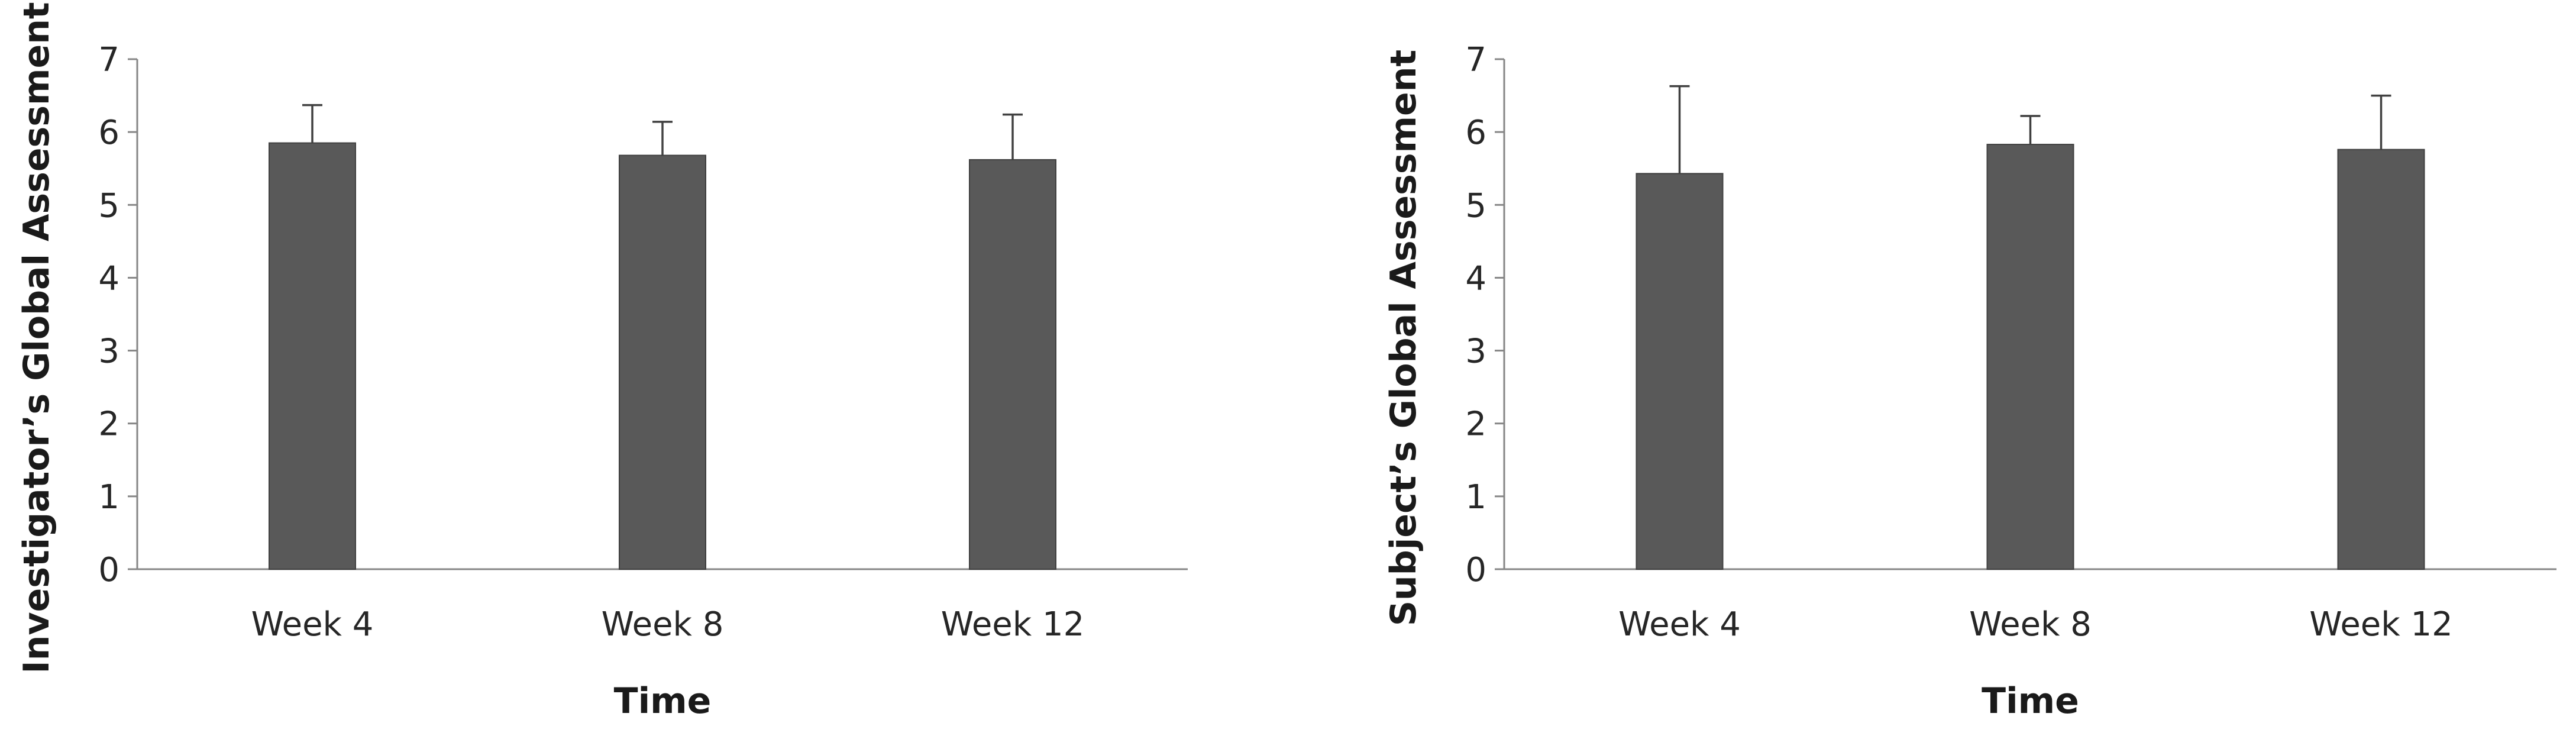 Image resolution: width=2576 pixels, height=739 pixels. I want to click on y-axis-title: Investigator’s Global Assessment, so click(36, 338).